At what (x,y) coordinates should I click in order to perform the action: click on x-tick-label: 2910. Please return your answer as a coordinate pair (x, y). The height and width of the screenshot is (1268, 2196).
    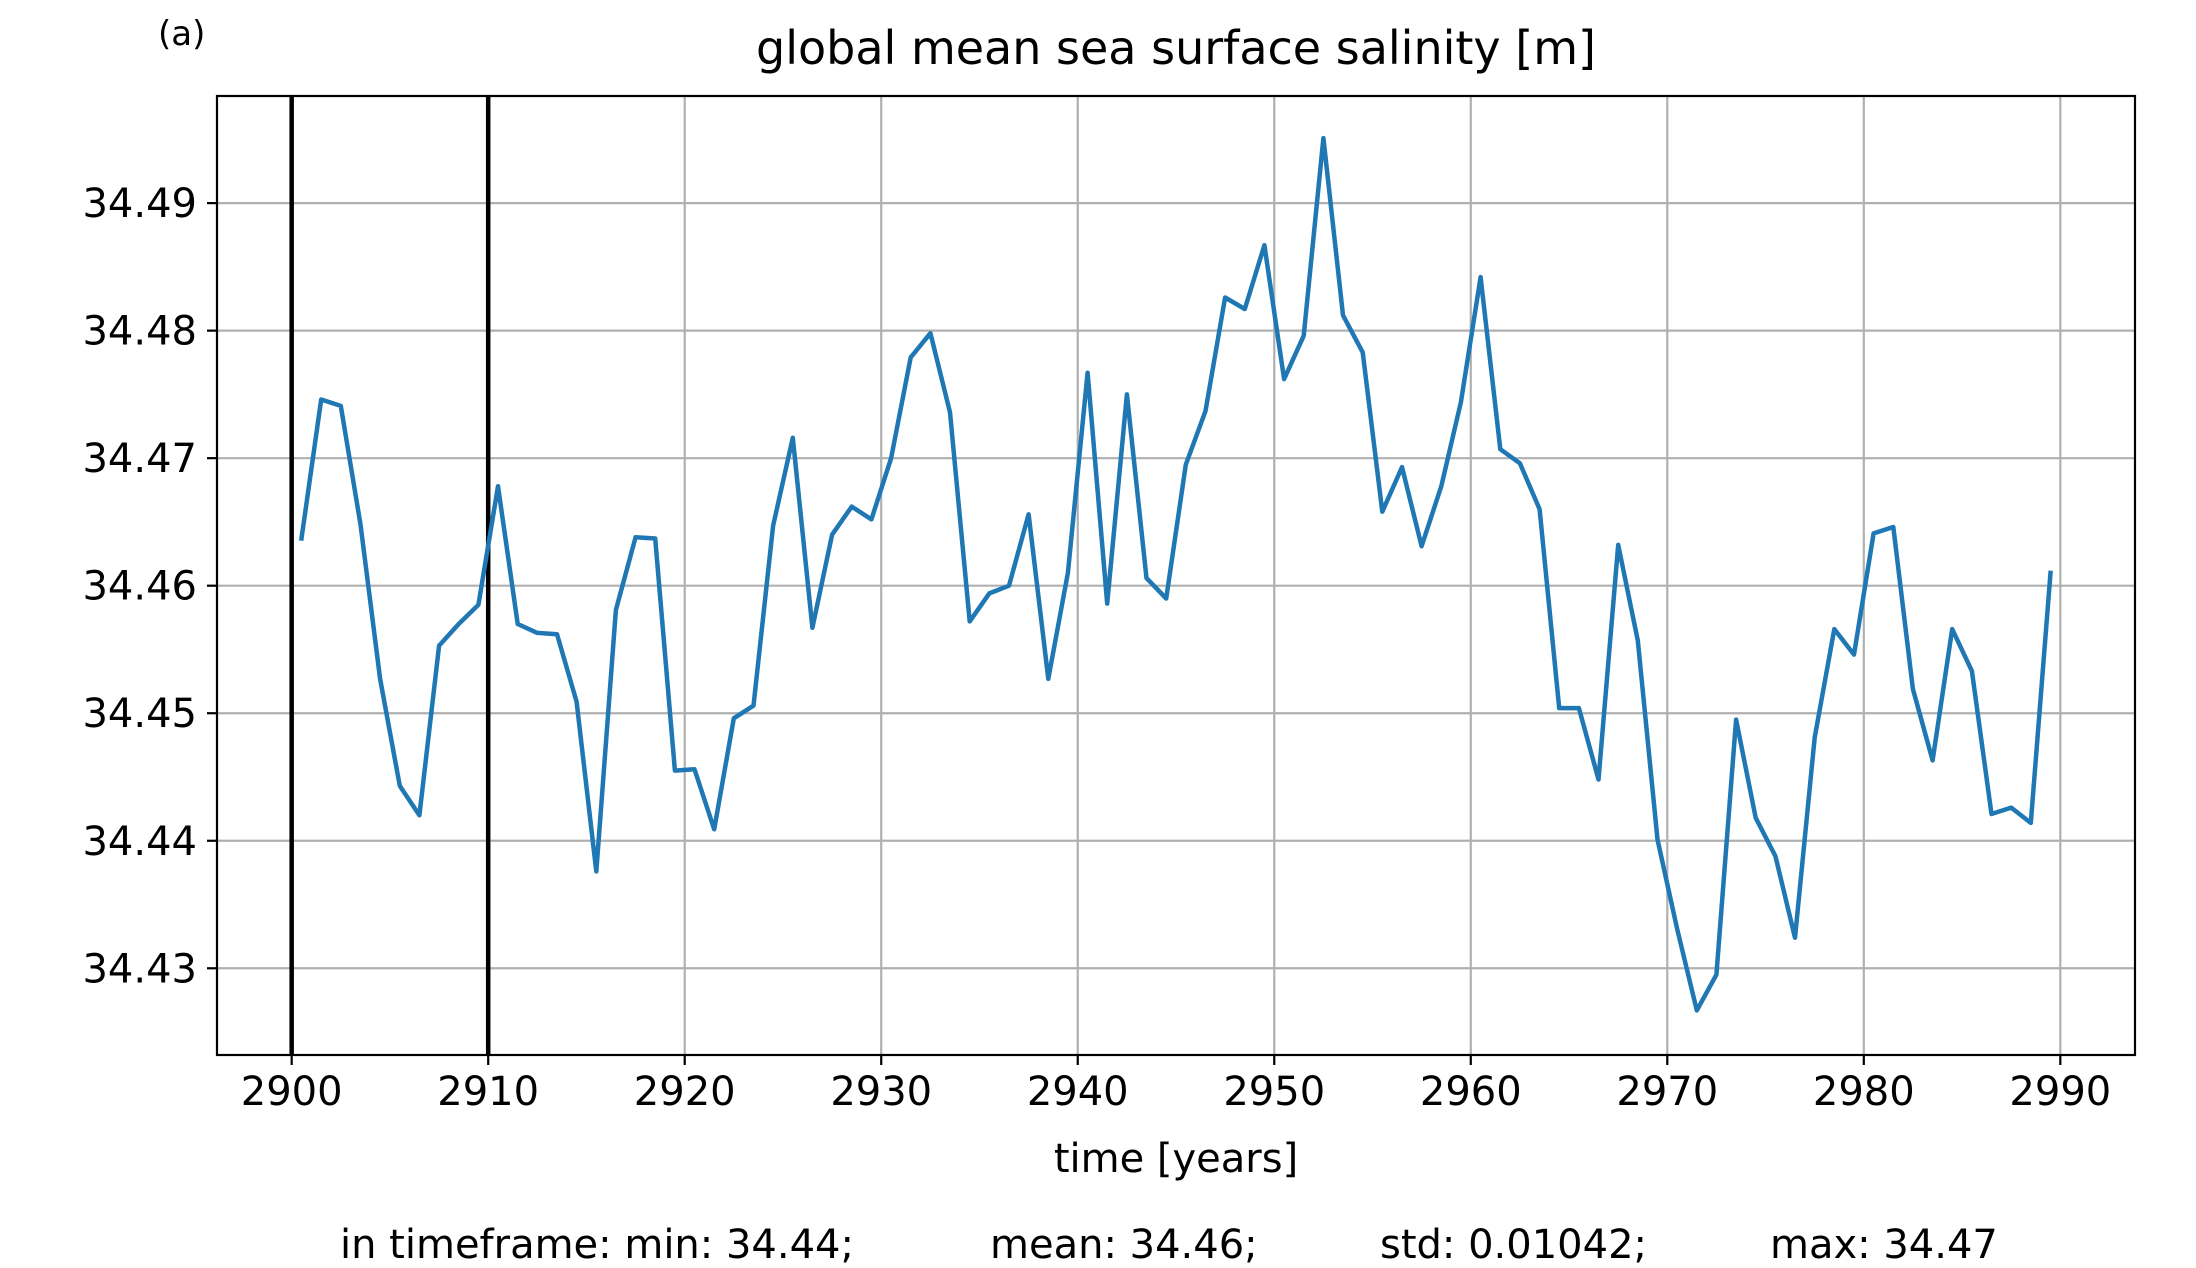
    Looking at the image, I should click on (488, 1092).